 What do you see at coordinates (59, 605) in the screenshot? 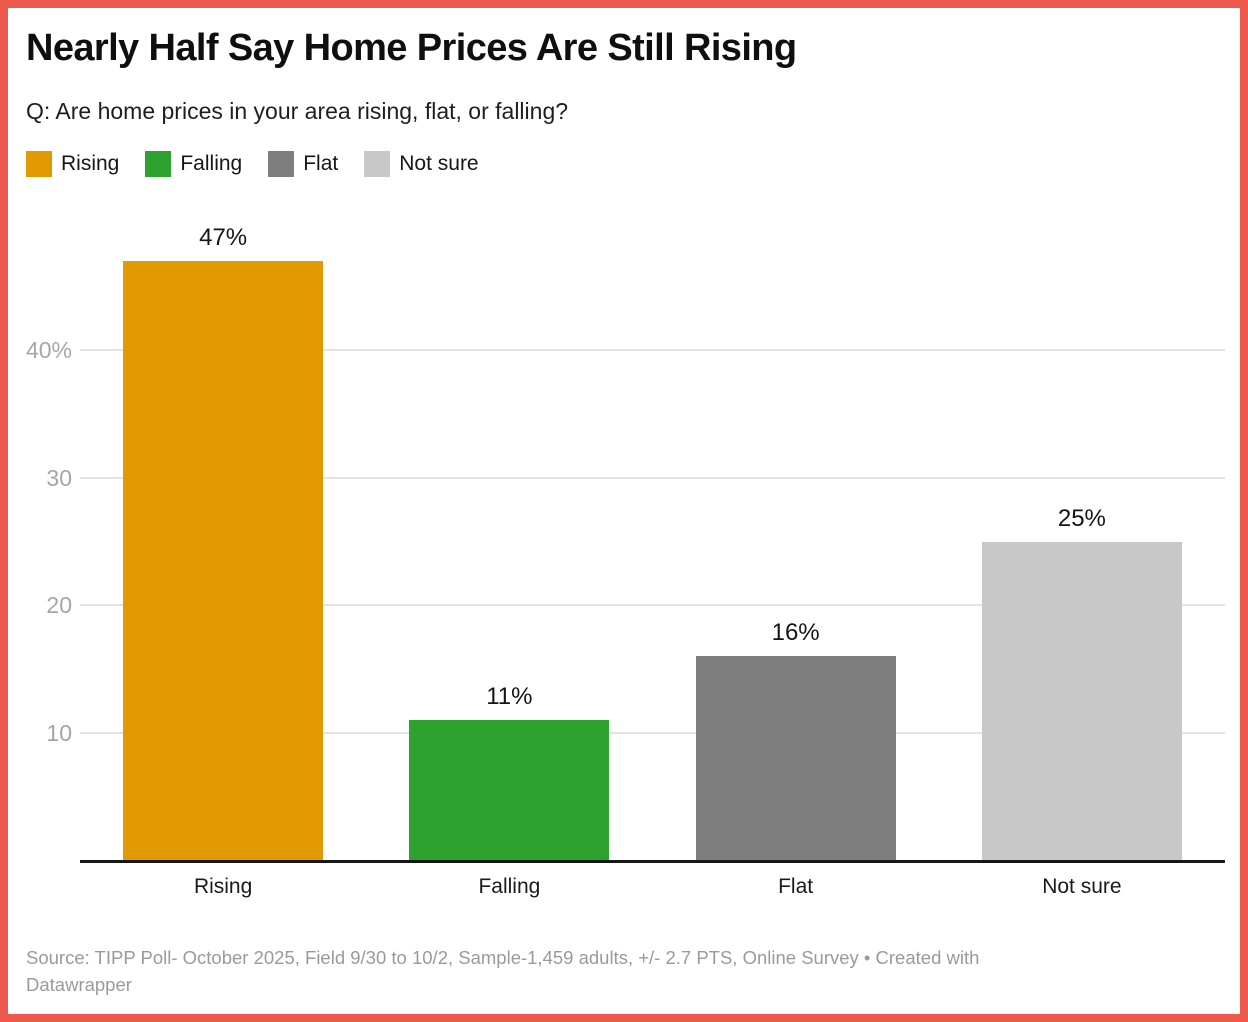
I see `y-axis-tick-label: 20` at bounding box center [59, 605].